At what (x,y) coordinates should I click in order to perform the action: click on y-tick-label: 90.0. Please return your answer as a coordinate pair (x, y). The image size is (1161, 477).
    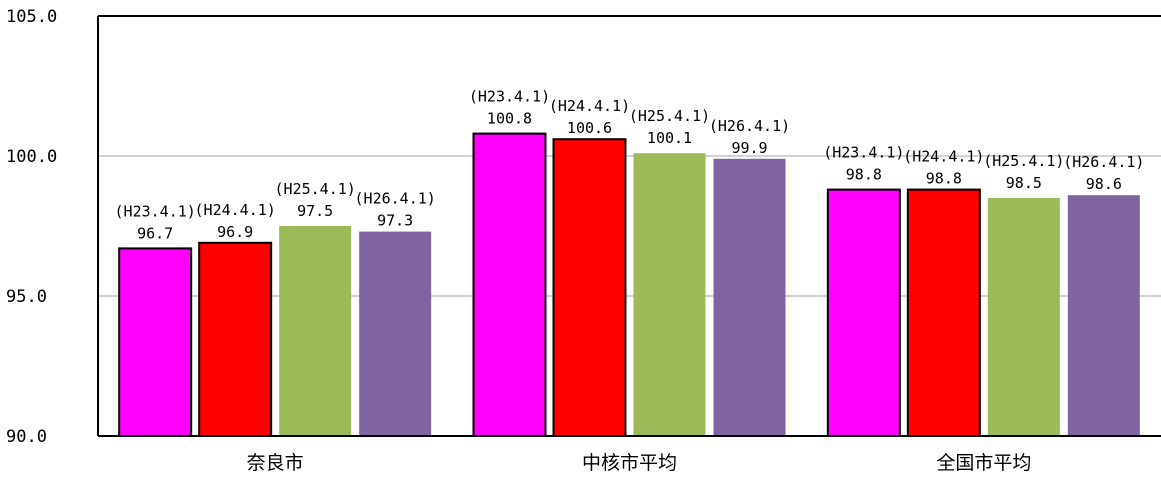
    Looking at the image, I should click on (26, 437).